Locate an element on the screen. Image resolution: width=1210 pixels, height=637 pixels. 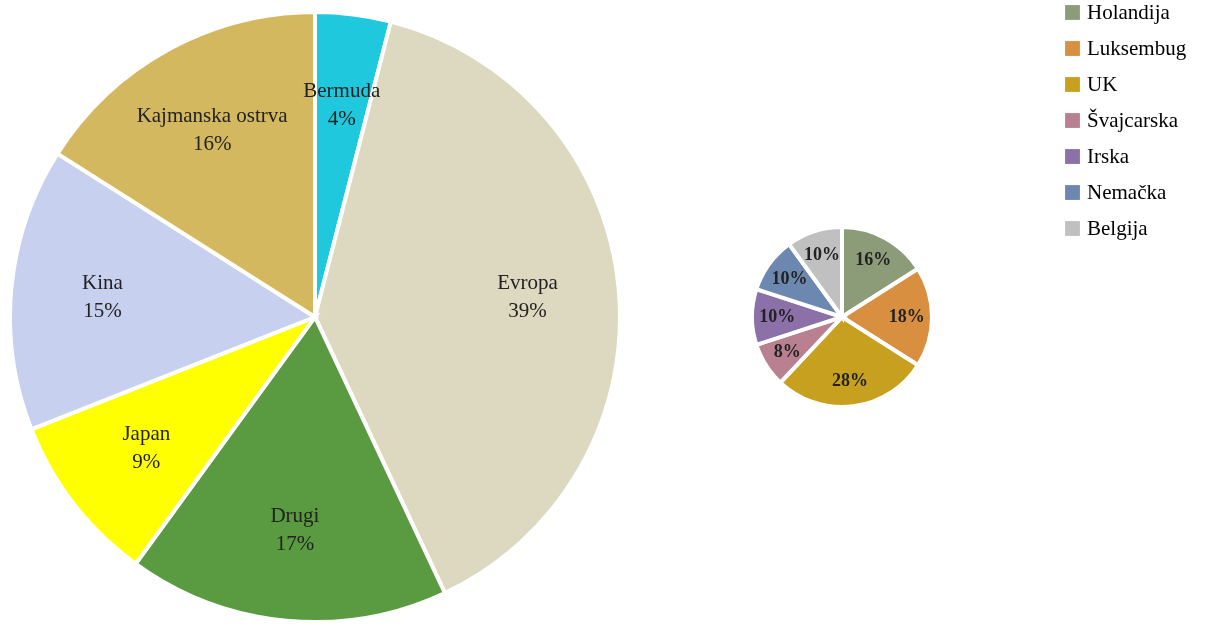
legend-label: Holandija is located at coordinates (1129, 12).